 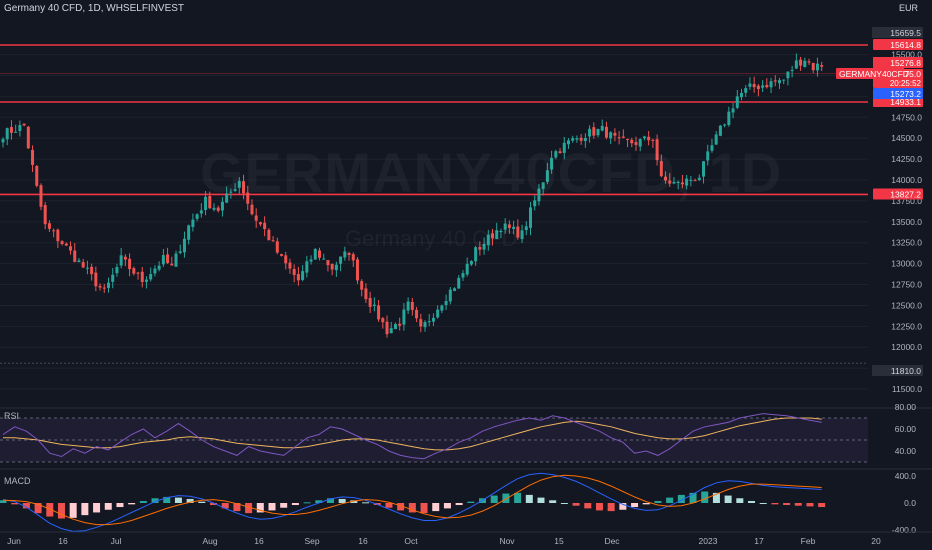 I want to click on price-tick-label: 14000.0, so click(x=906, y=180).